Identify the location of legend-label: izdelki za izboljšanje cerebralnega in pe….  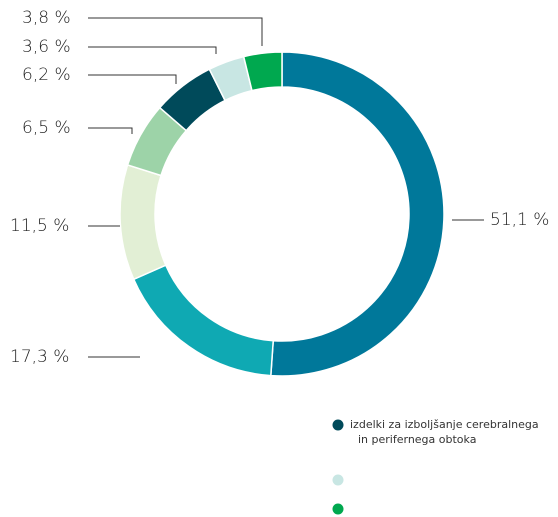
(444, 432).